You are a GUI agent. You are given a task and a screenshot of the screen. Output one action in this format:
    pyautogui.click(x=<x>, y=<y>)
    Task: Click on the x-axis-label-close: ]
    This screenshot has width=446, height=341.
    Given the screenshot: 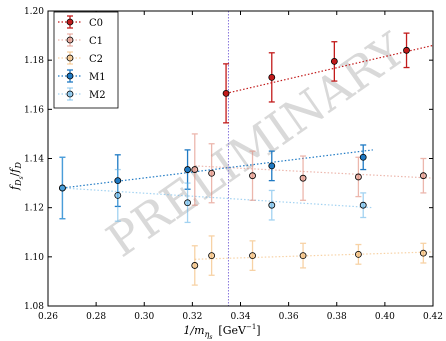 What is the action you would take?
    pyautogui.click(x=258, y=330)
    